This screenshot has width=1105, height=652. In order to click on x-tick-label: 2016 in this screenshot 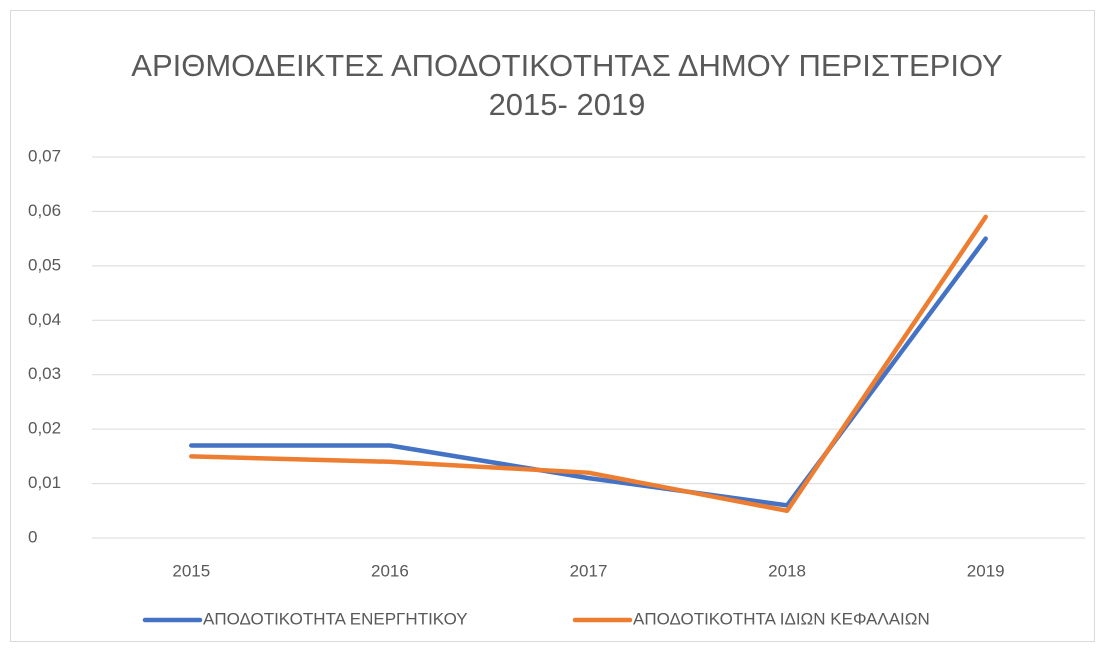, I will do `click(390, 570)`.